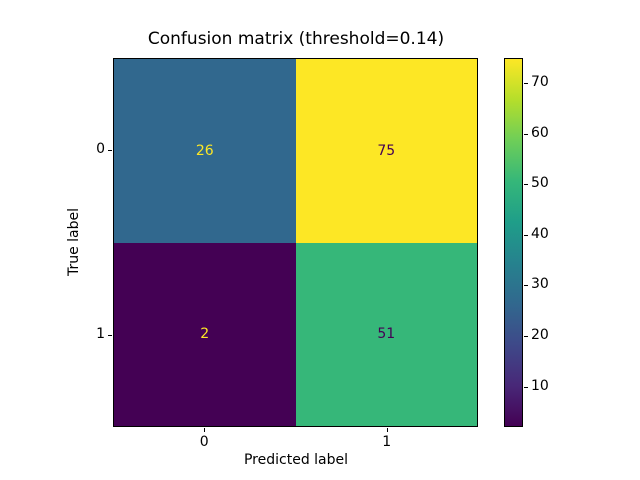  Describe the element at coordinates (296, 39) in the screenshot. I see `chart-title: Confusion matrix (threshold=0.14)` at that location.